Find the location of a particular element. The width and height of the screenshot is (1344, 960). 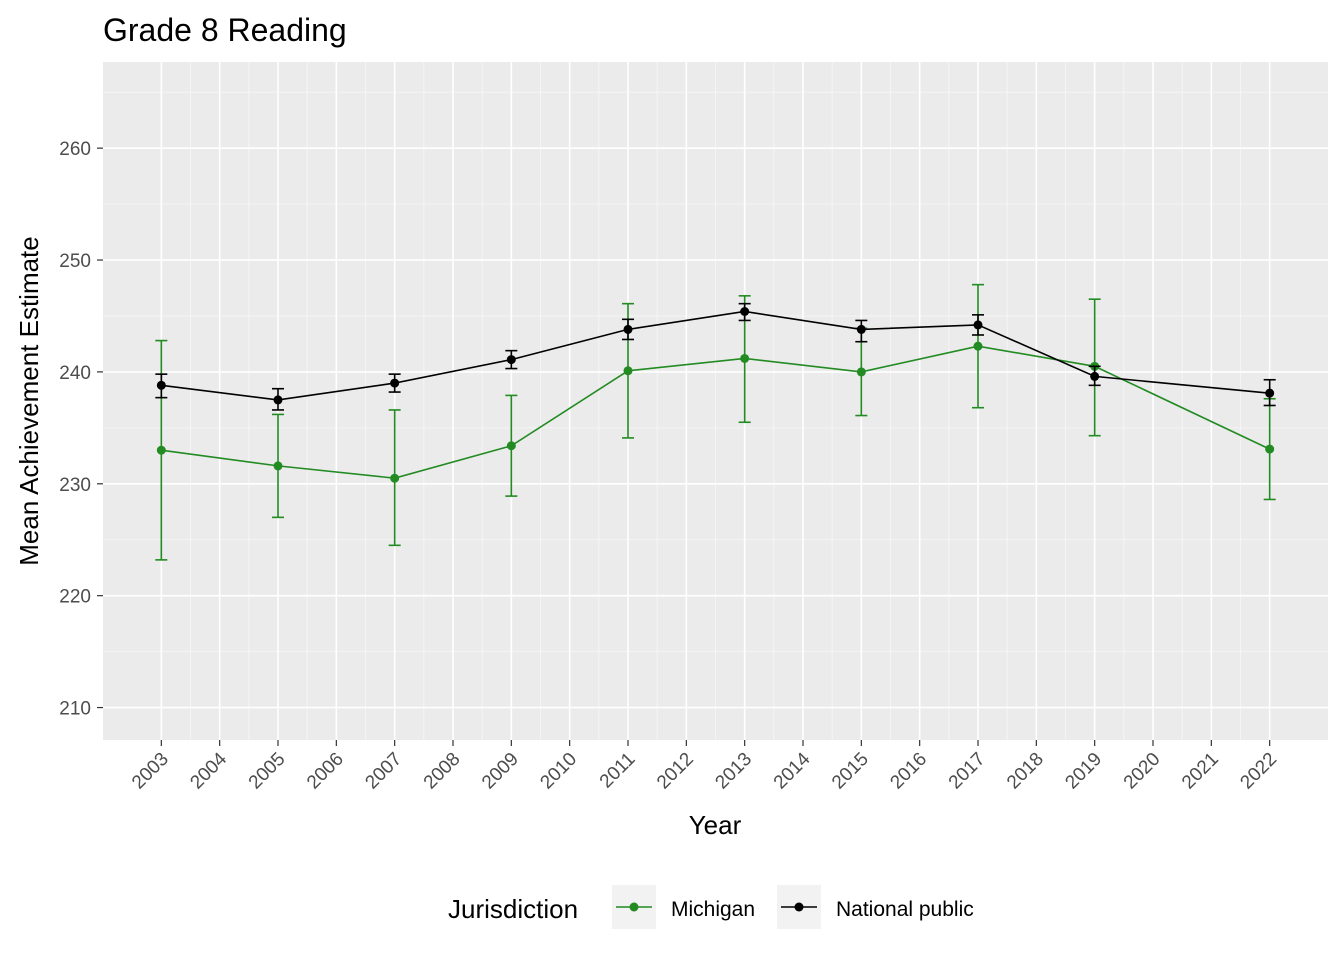

x-tick-label: 2021 is located at coordinates (1200, 771).